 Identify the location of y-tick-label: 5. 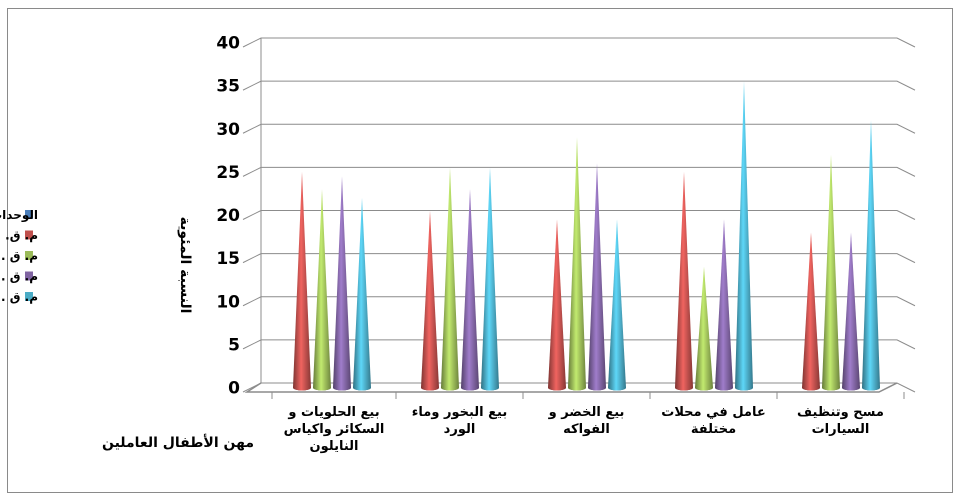
(234, 345).